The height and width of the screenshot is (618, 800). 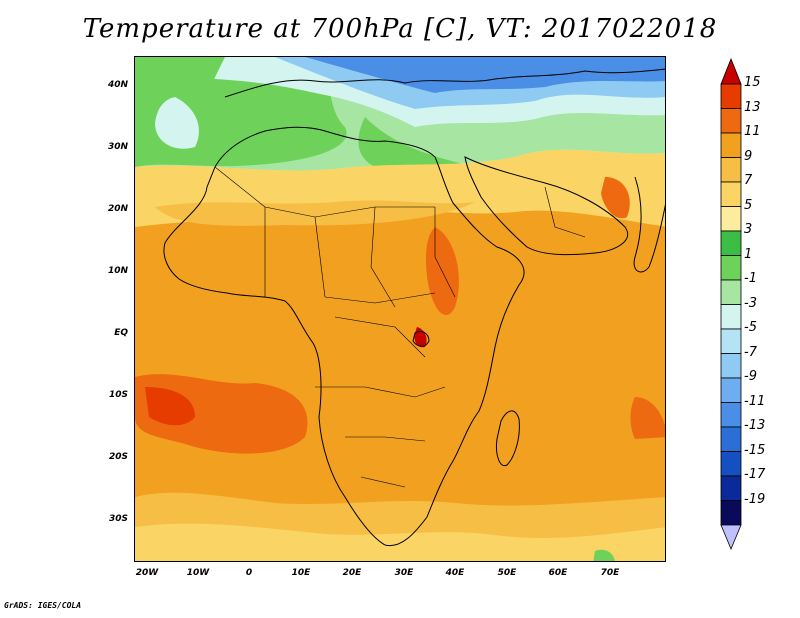 I want to click on lon-label-10w: 10W, so click(x=198, y=573).